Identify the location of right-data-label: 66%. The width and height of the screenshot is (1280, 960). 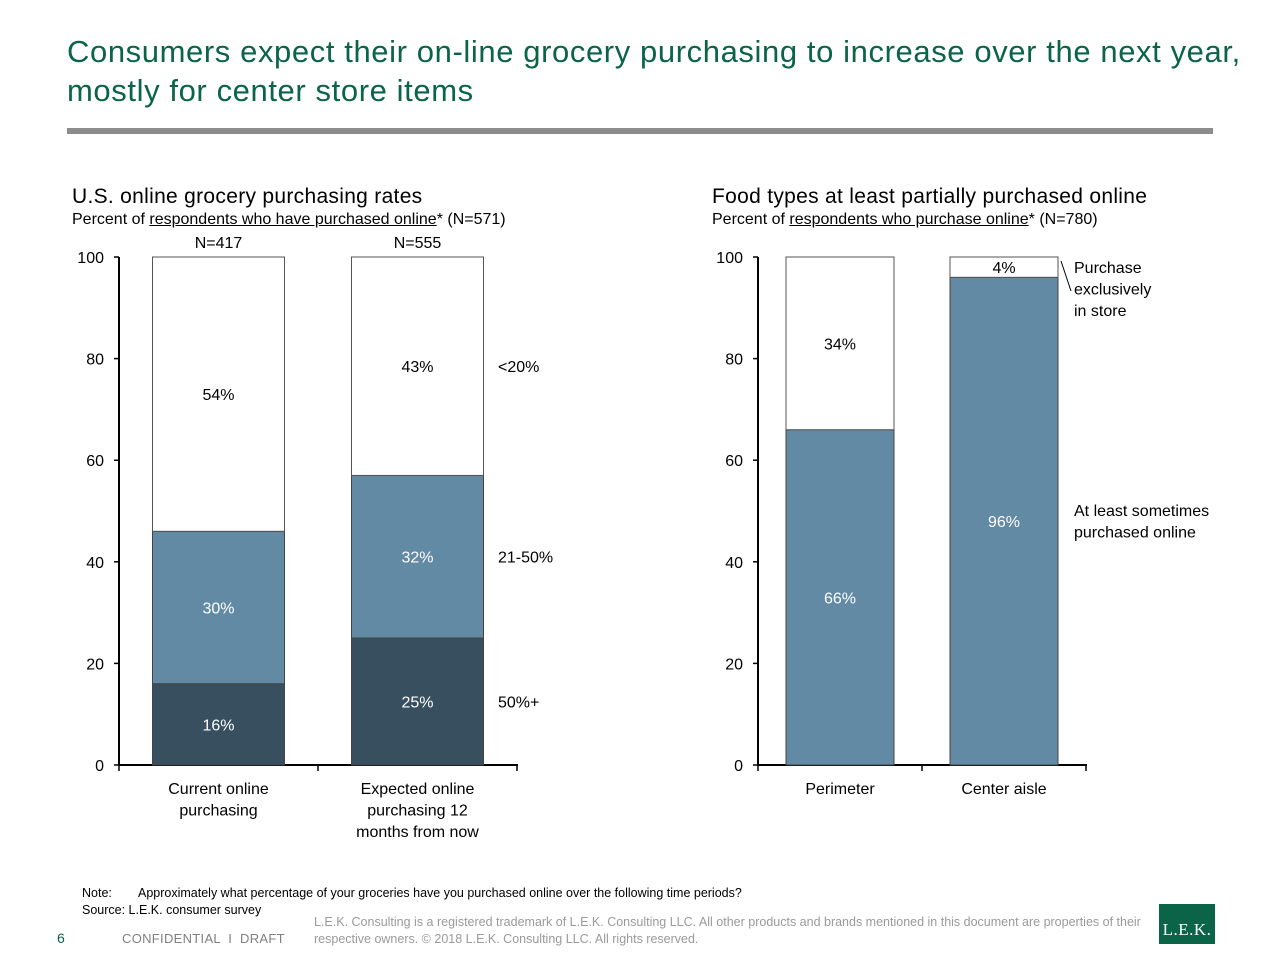
(840, 598).